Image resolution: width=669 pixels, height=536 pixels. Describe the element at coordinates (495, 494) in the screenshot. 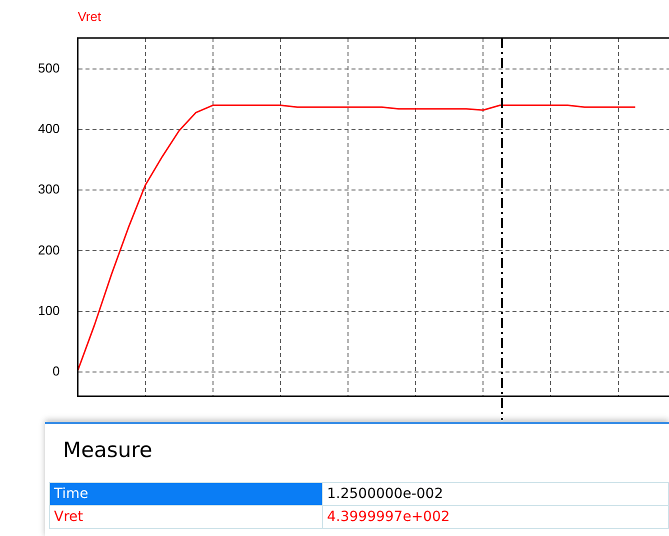

I see `text: 1.2500000e-002` at that location.